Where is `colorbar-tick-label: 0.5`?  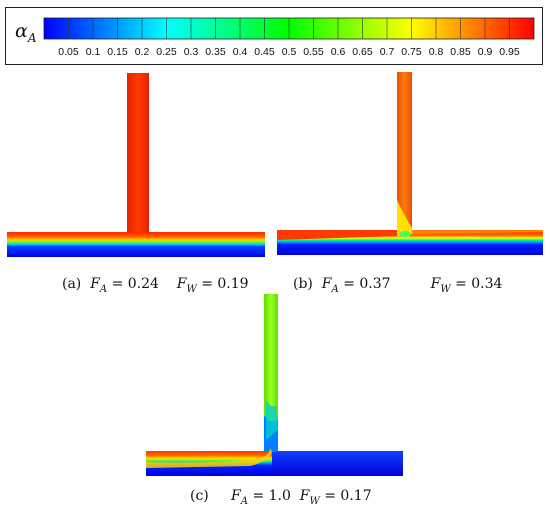
colorbar-tick-label: 0.5 is located at coordinates (289, 52).